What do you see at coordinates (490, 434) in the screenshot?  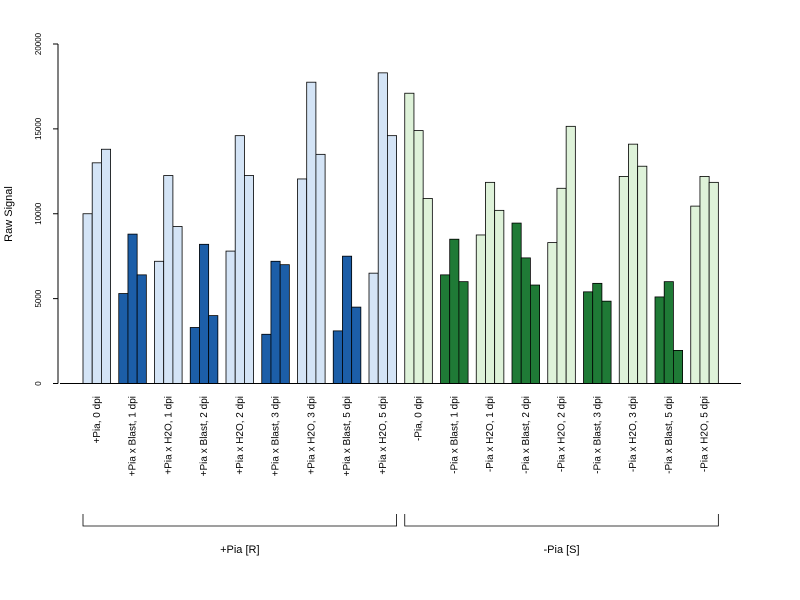 I see `x-tick-label: -Pia x H2O, 1 dpi` at bounding box center [490, 434].